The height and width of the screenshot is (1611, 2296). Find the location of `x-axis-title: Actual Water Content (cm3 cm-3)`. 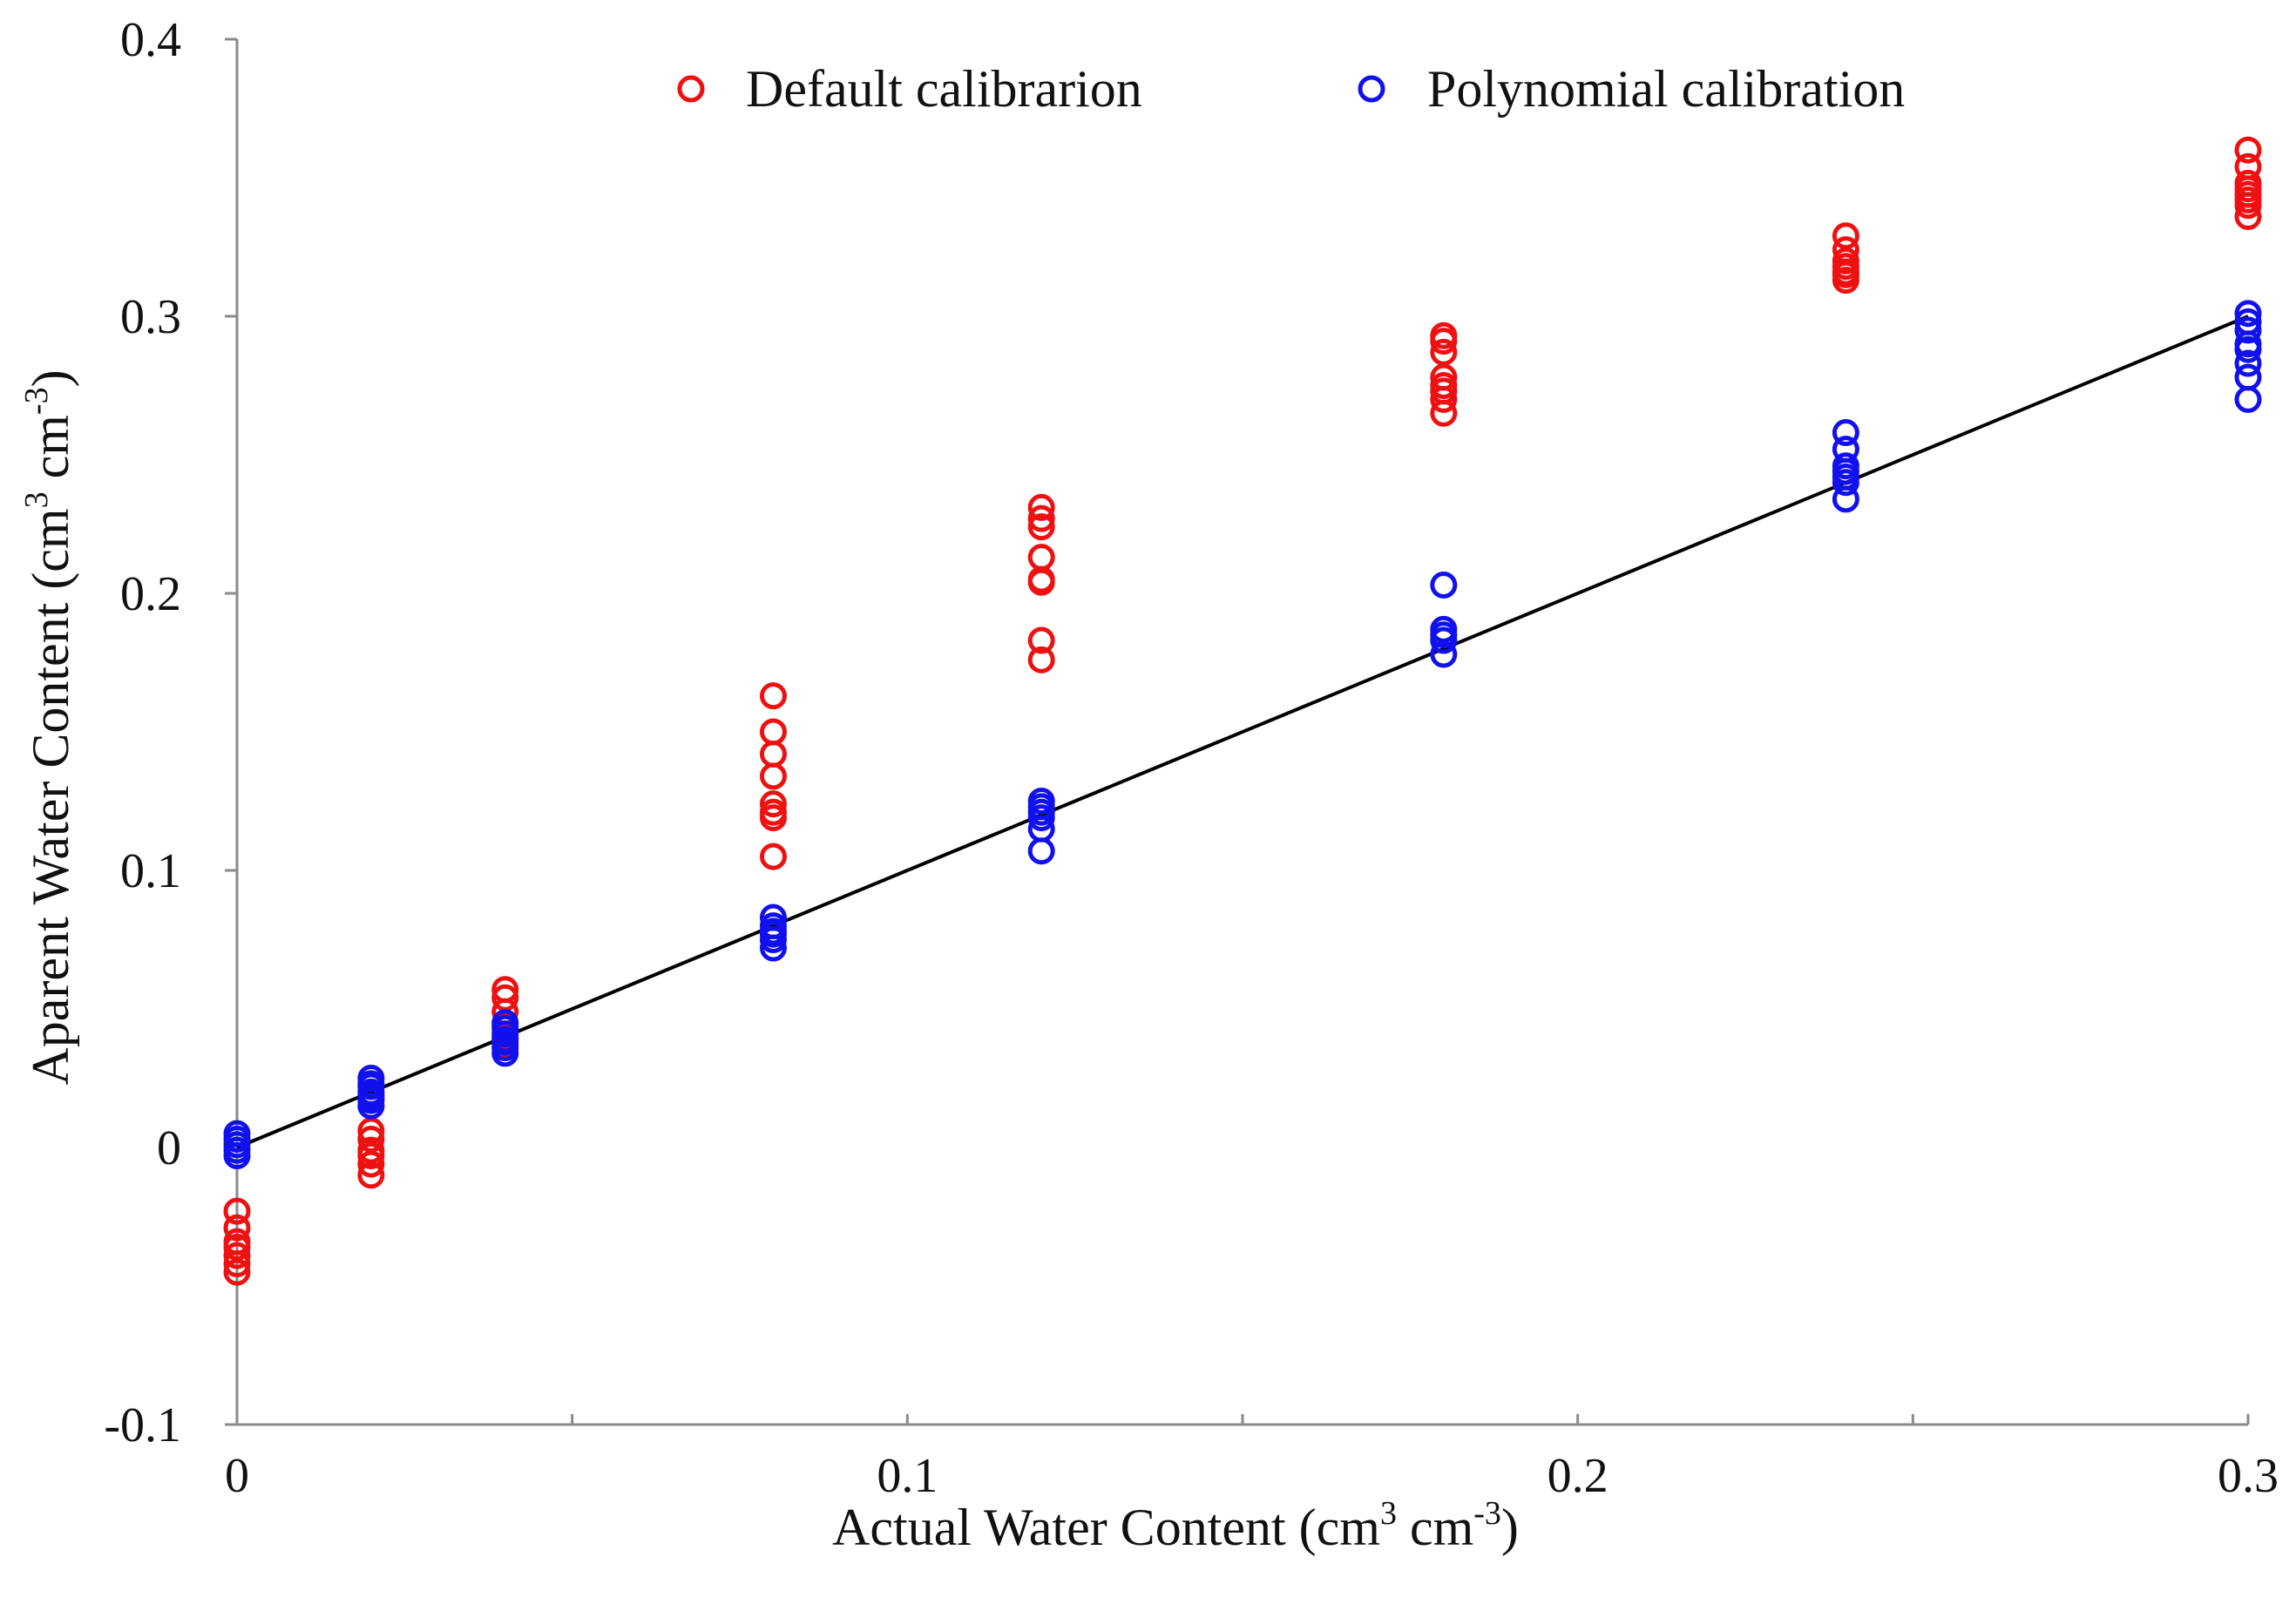

x-axis-title: Actual Water Content (cm3 cm-3) is located at coordinates (1175, 1525).